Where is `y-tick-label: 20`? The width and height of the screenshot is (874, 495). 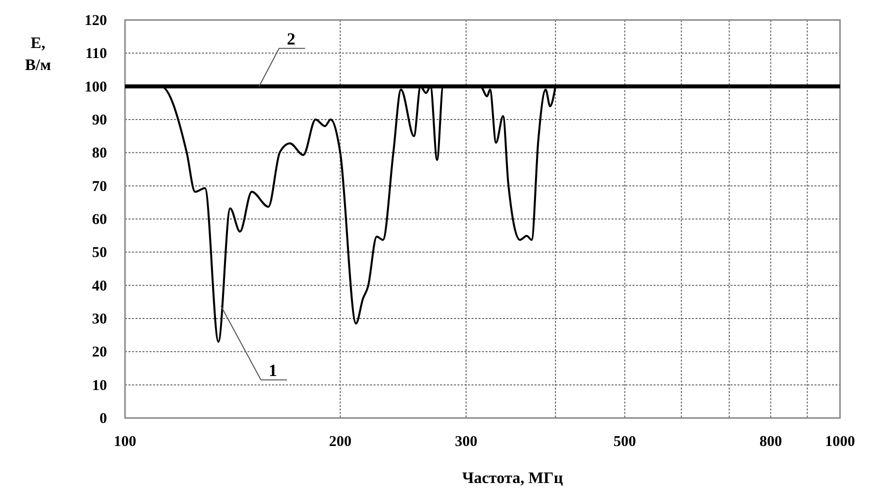
y-tick-label: 20 is located at coordinates (99, 352).